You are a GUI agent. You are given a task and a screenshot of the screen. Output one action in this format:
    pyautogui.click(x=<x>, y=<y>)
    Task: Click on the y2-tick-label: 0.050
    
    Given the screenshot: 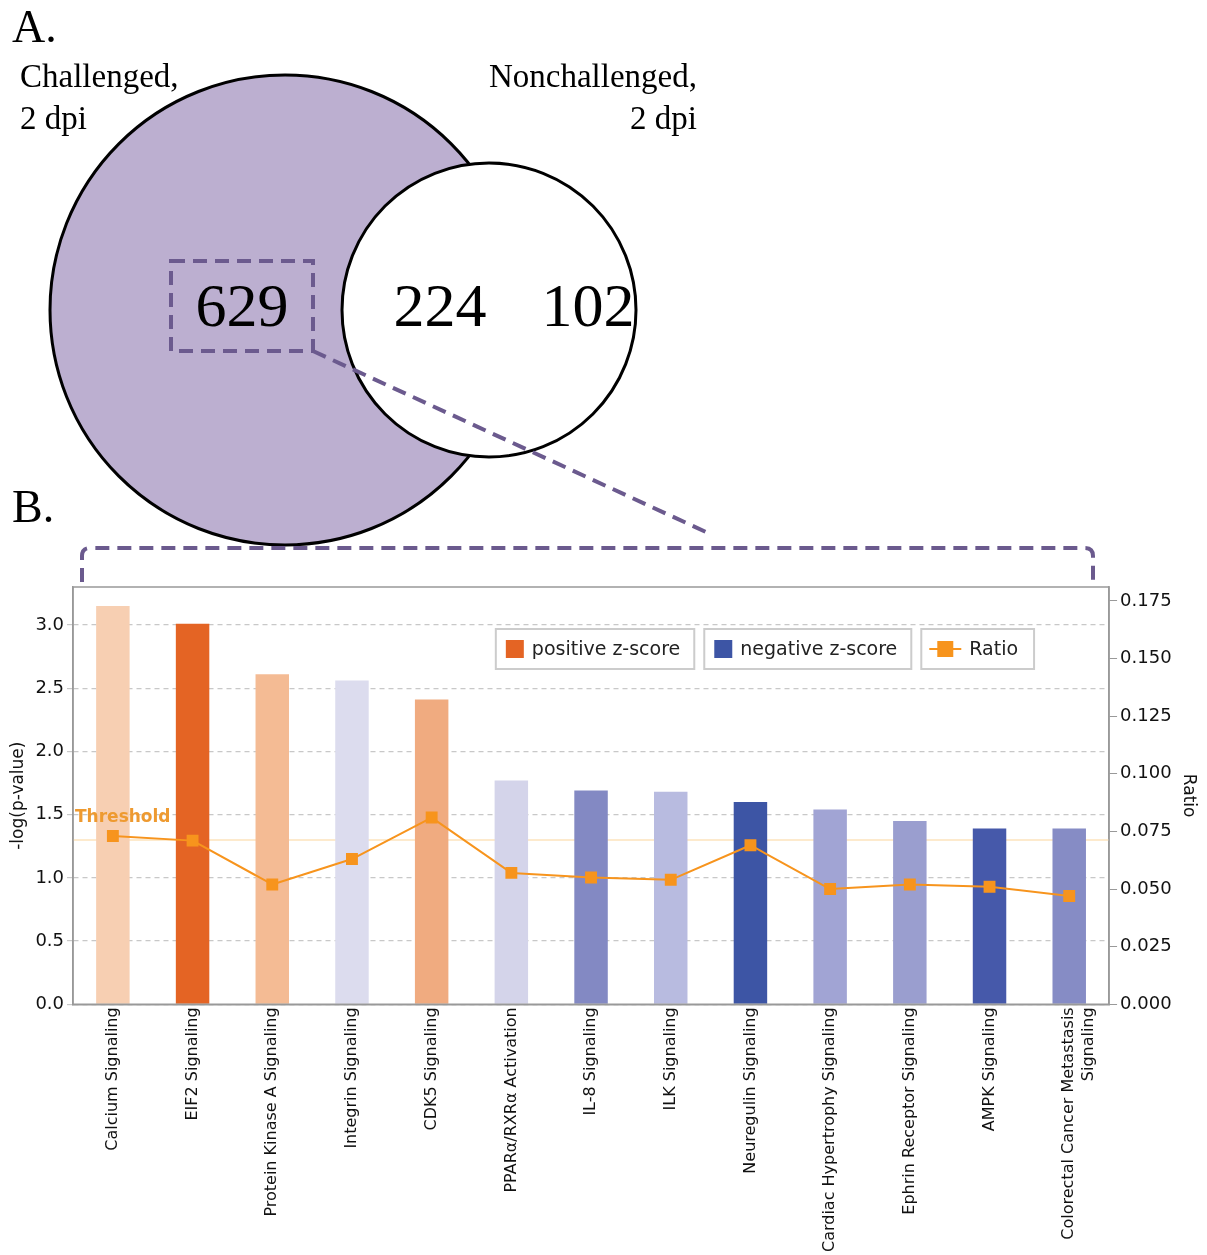 What is the action you would take?
    pyautogui.click(x=1146, y=887)
    